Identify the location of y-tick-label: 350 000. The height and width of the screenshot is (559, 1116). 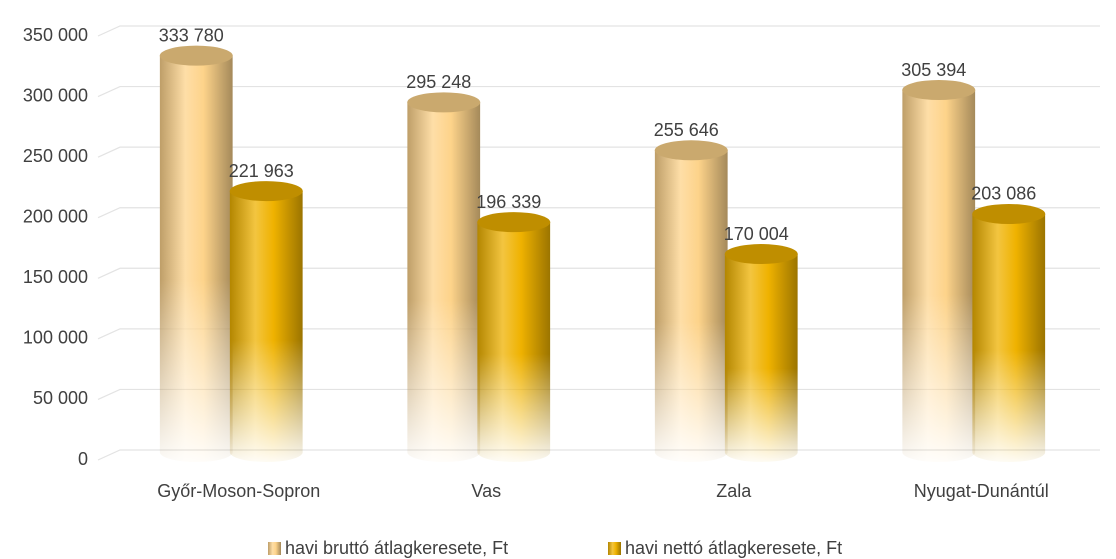
(55, 35).